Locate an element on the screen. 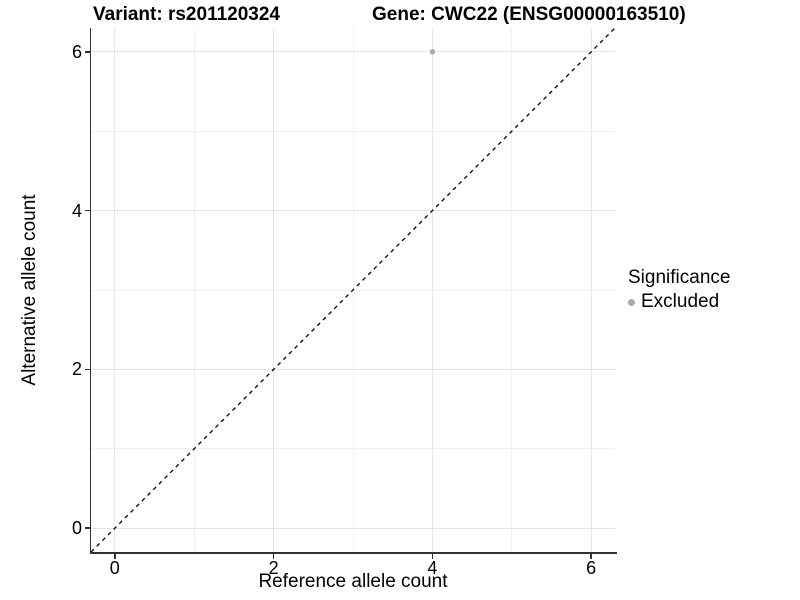 This screenshot has height=600, width=800. legend-title: Significance is located at coordinates (679, 277).